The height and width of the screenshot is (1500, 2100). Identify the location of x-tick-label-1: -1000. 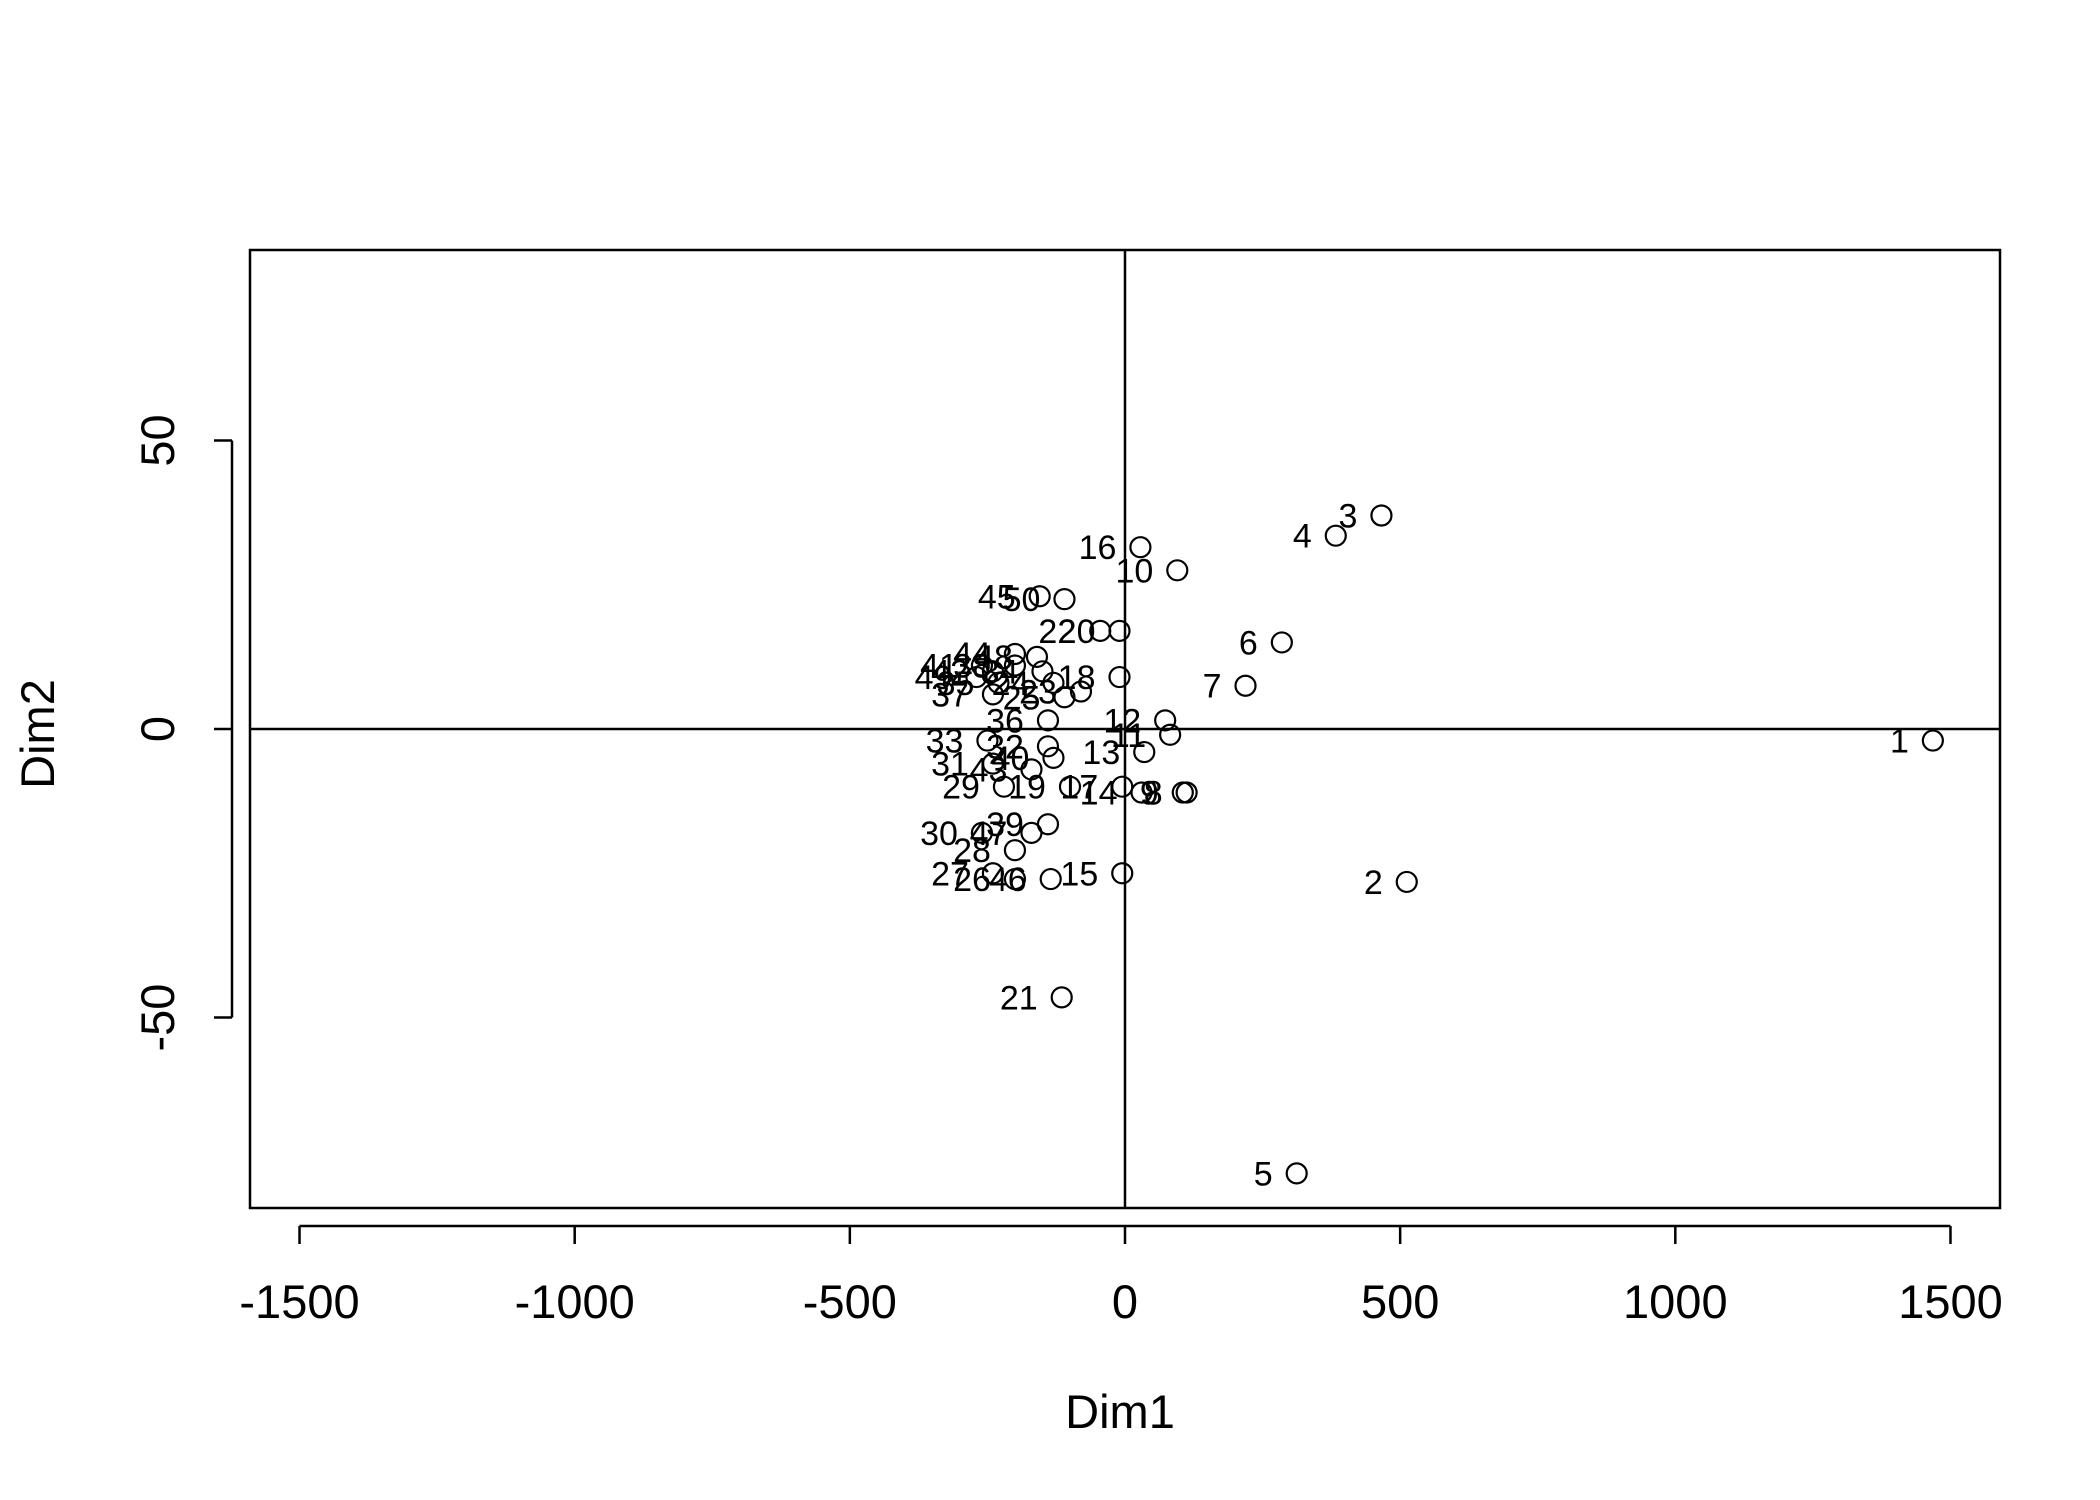
(575, 1301).